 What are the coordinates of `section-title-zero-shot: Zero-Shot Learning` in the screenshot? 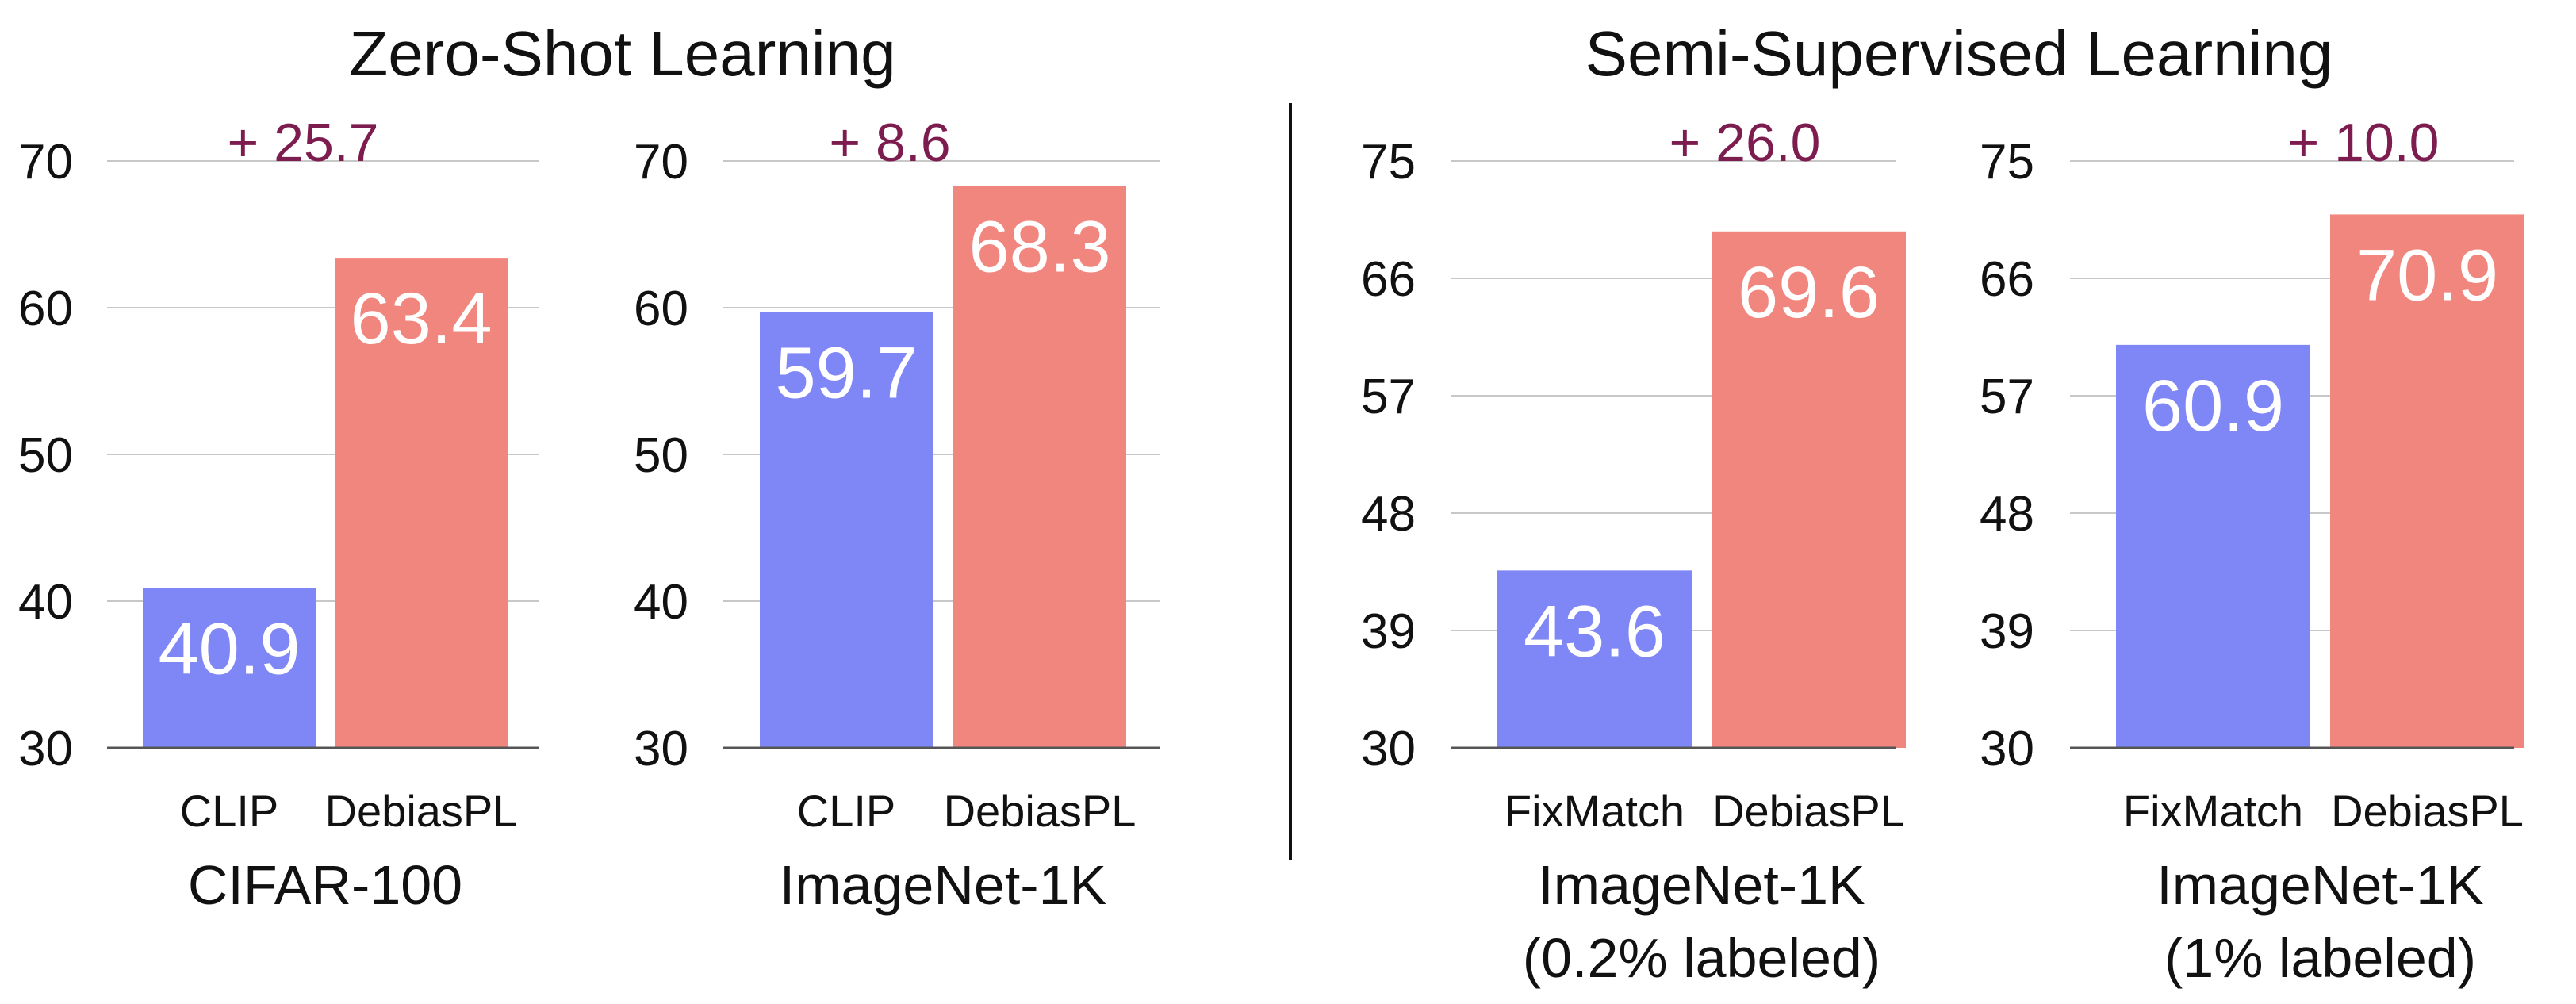 It's located at (622, 53).